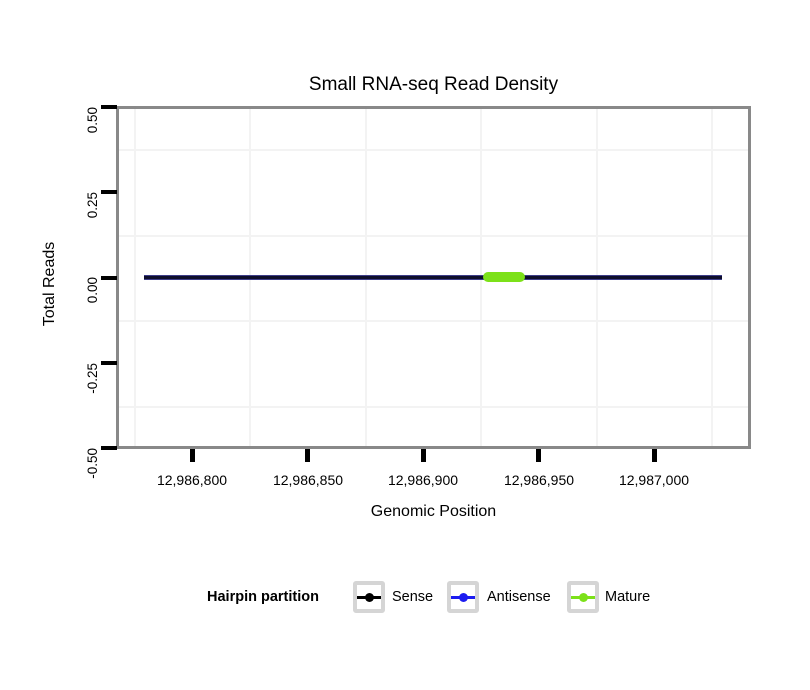  I want to click on x-tick-label: 12,986,950, so click(539, 480).